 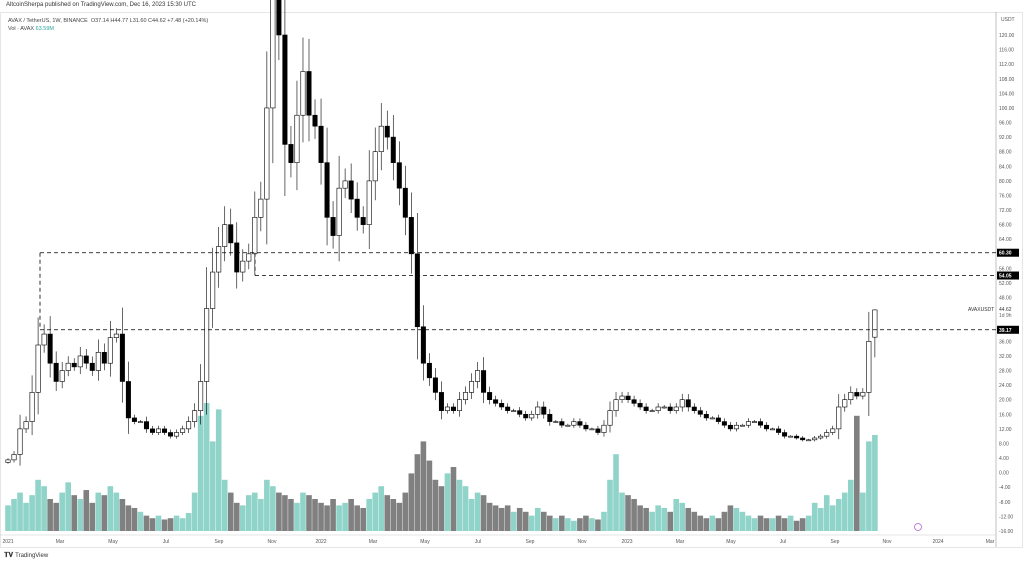 What do you see at coordinates (1005, 240) in the screenshot?
I see `y-tick-label: 64.00` at bounding box center [1005, 240].